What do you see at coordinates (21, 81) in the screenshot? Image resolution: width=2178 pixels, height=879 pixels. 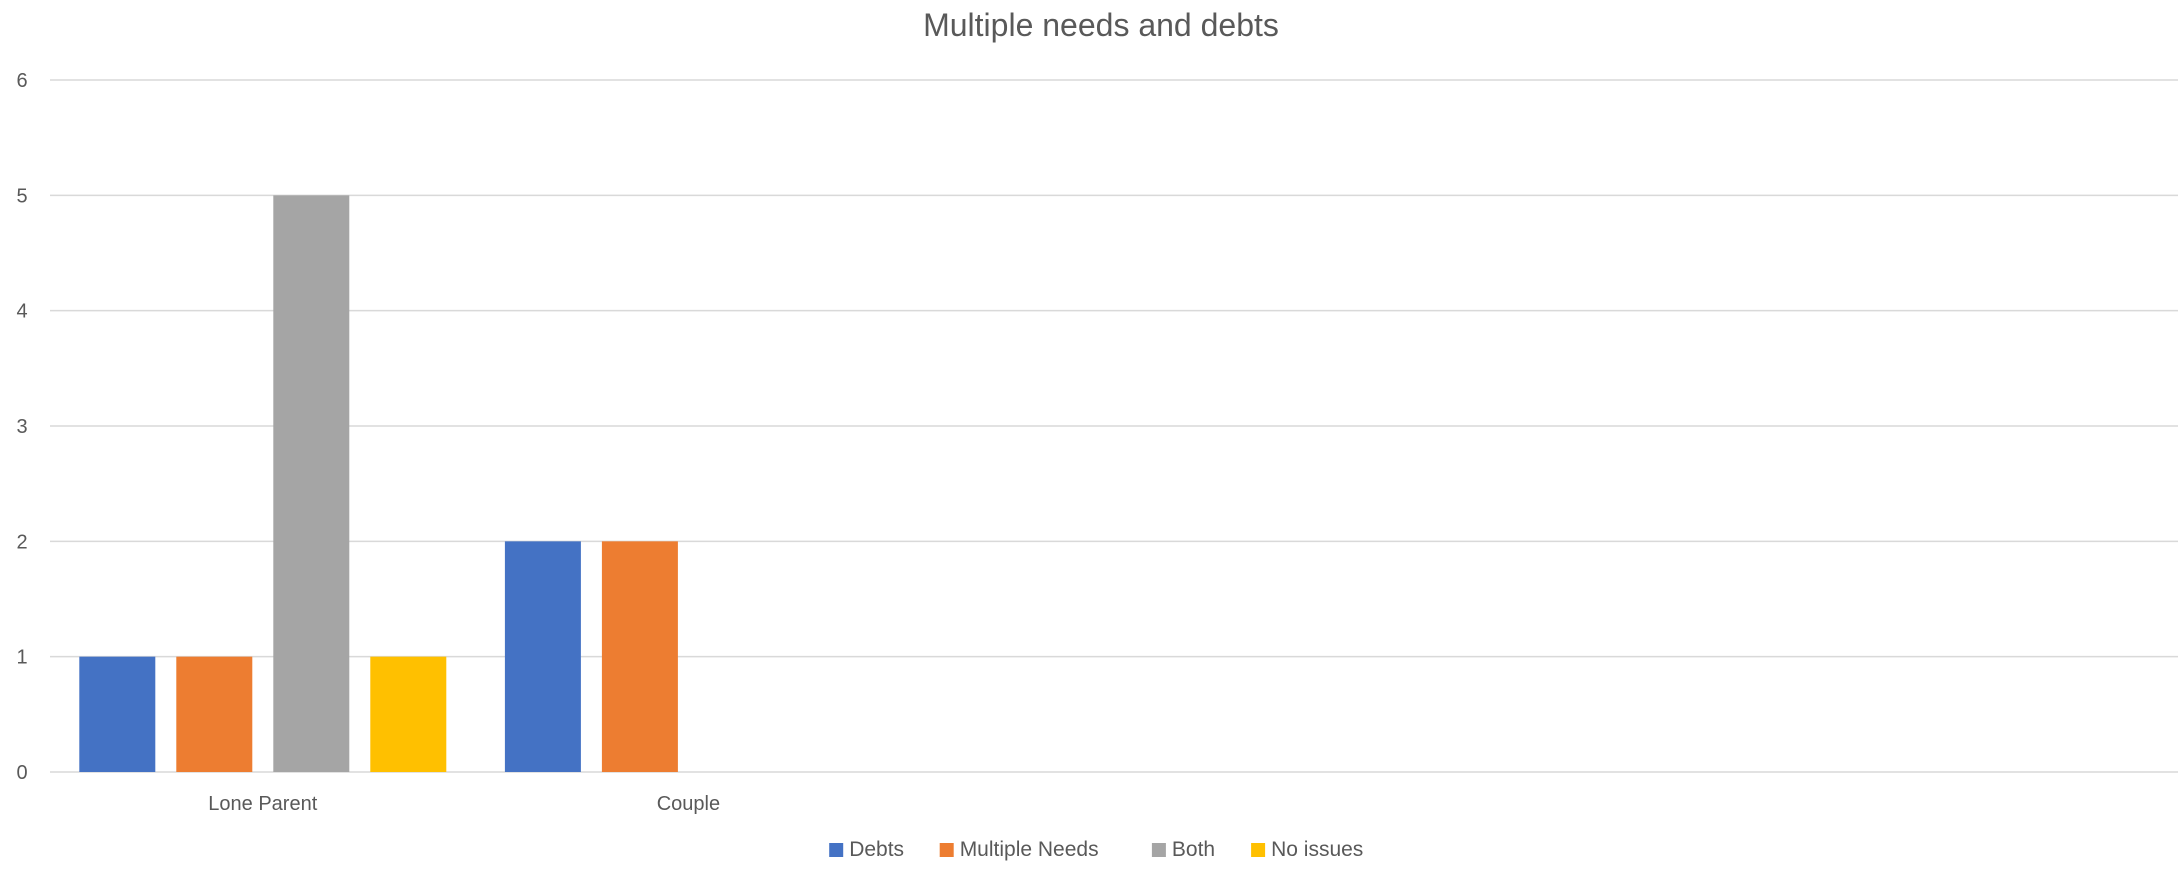 I see `y-tick-label-6: 6` at bounding box center [21, 81].